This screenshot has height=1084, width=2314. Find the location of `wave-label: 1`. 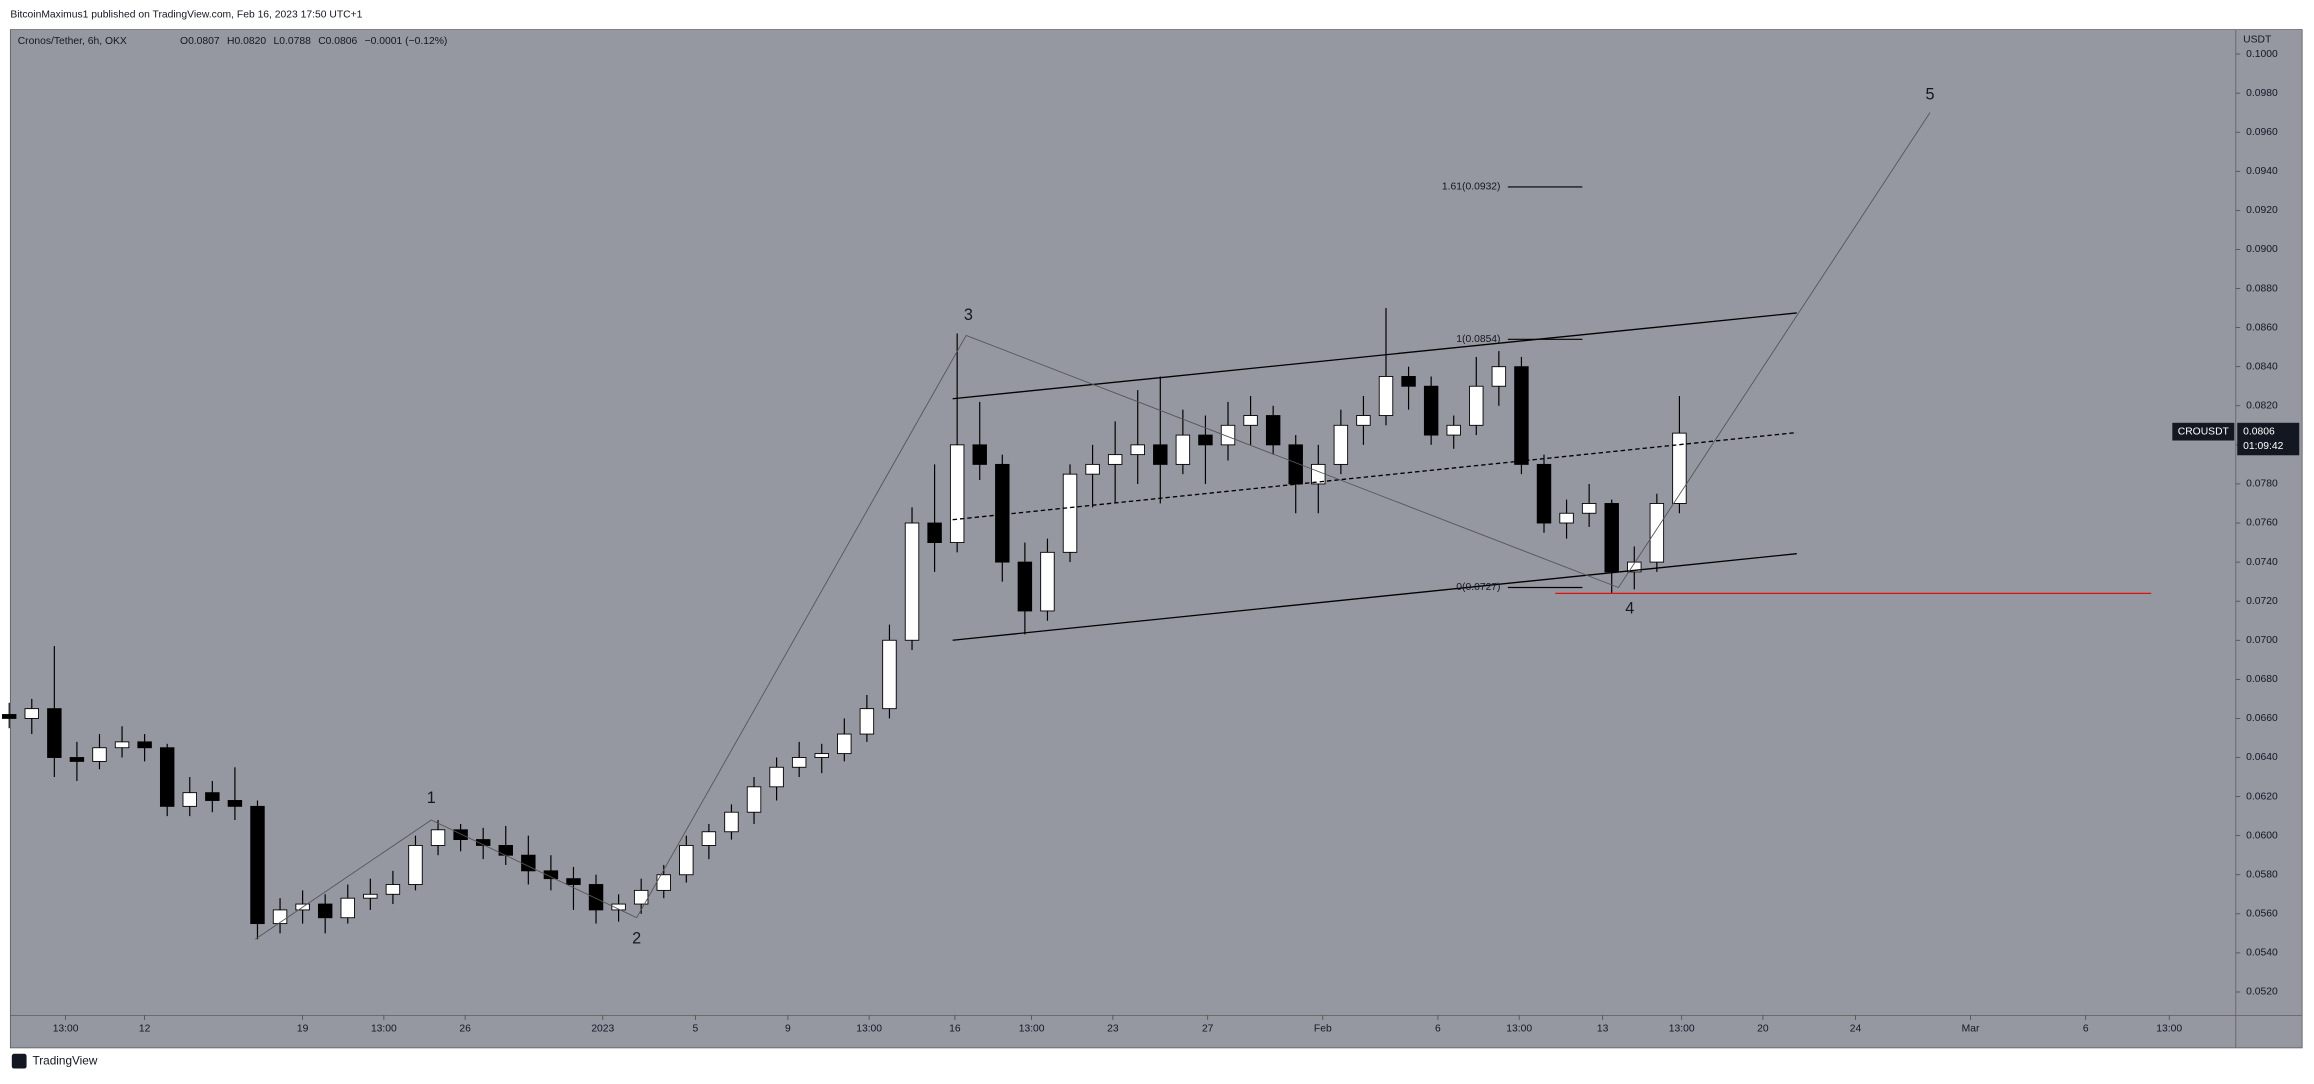

wave-label: 1 is located at coordinates (431, 798).